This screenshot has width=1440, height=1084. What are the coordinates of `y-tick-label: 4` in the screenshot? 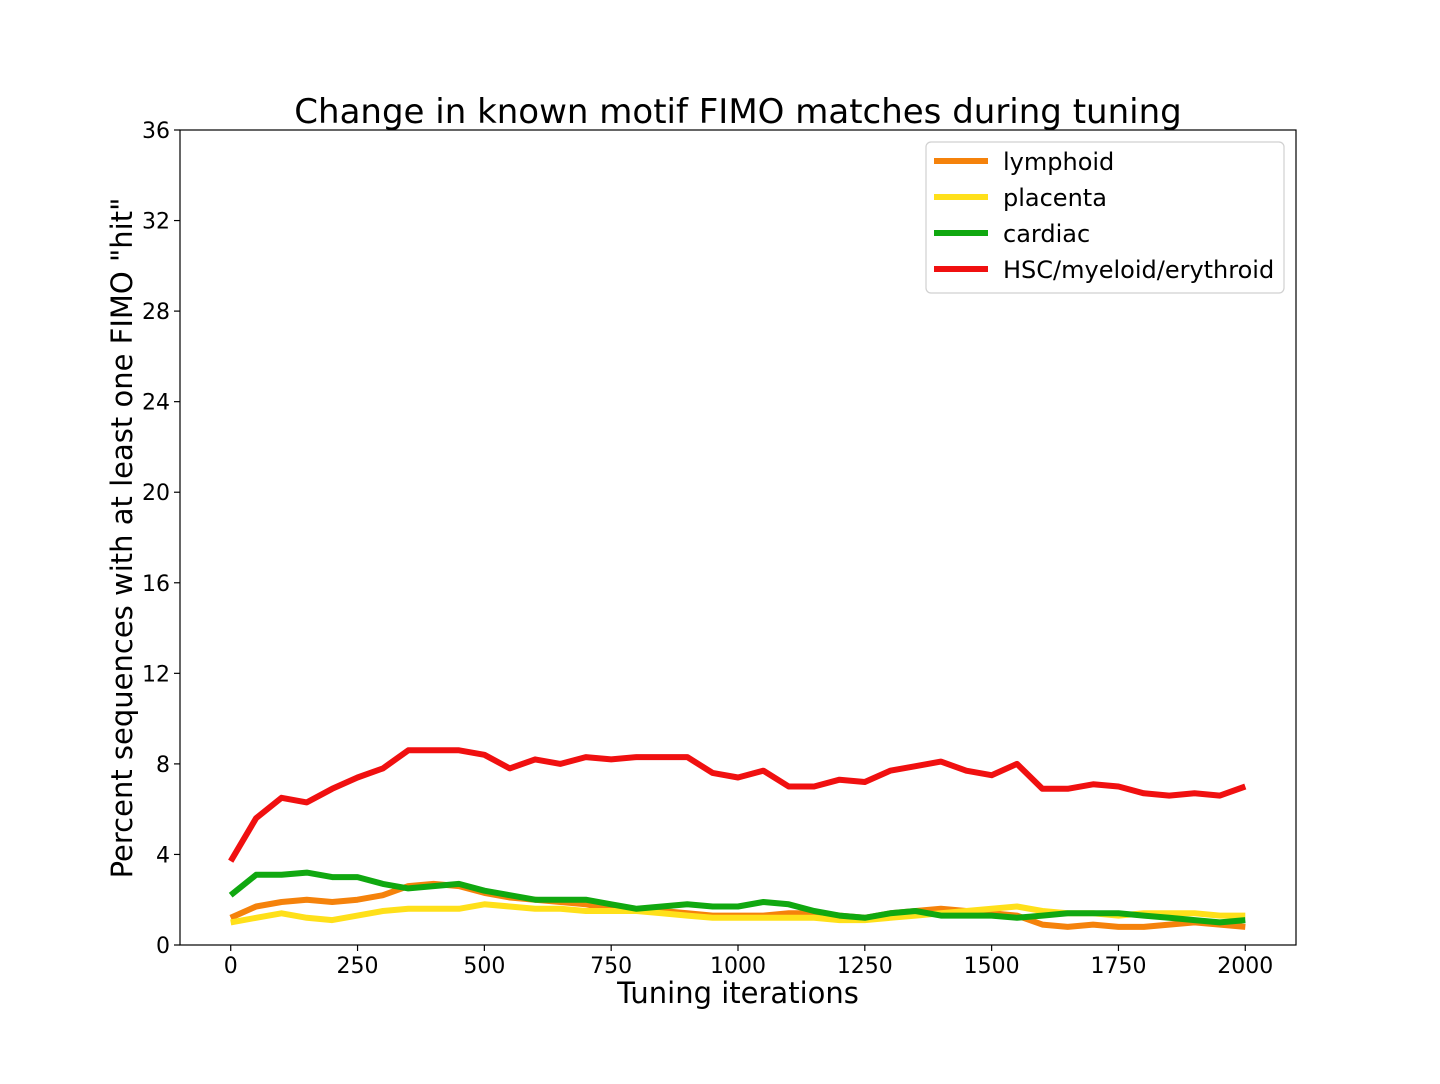 It's located at (163, 855).